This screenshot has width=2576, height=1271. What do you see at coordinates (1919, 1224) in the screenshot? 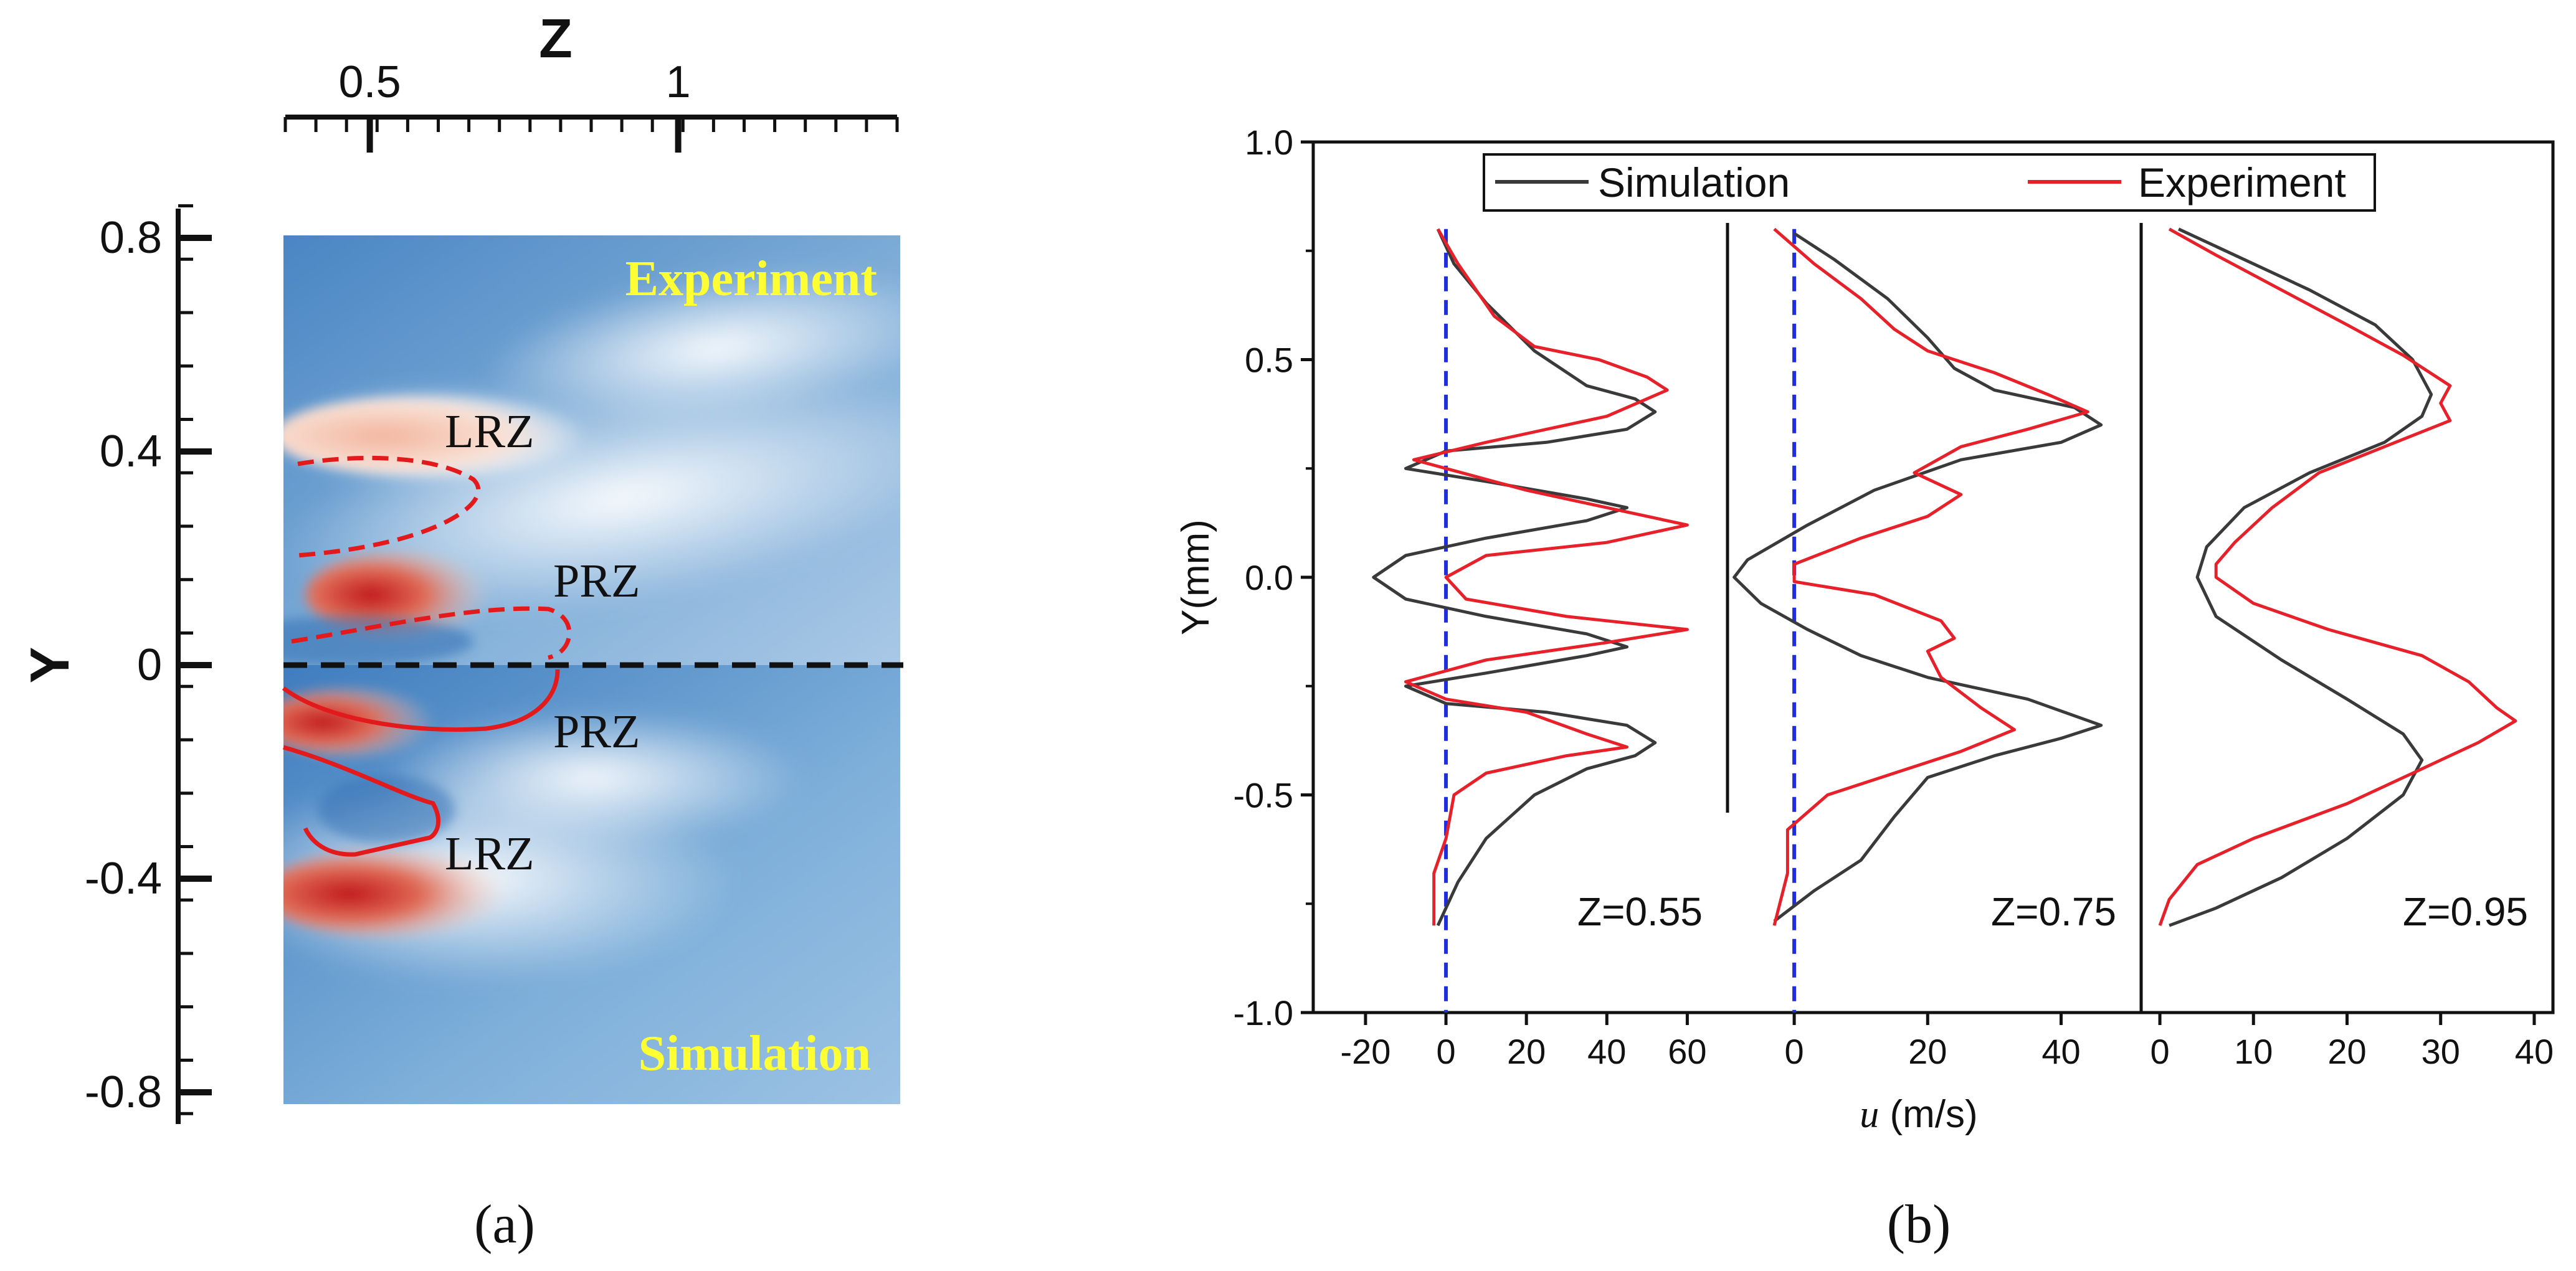
I see `caption-b: (b)` at bounding box center [1919, 1224].